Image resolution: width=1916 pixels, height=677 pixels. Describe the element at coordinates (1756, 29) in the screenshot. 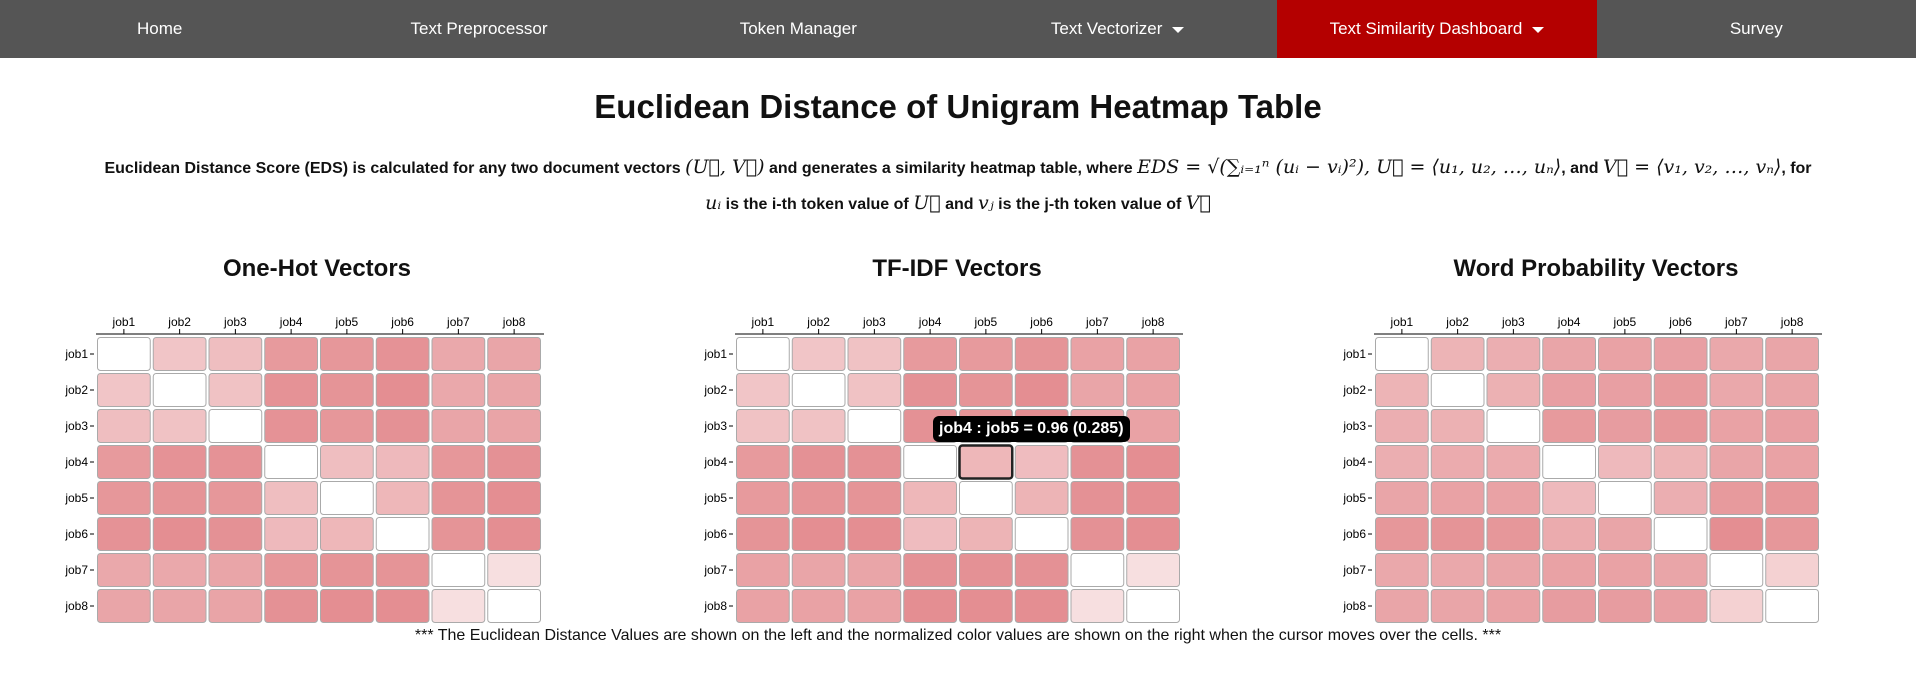

I see `nav-survey: Survey` at that location.